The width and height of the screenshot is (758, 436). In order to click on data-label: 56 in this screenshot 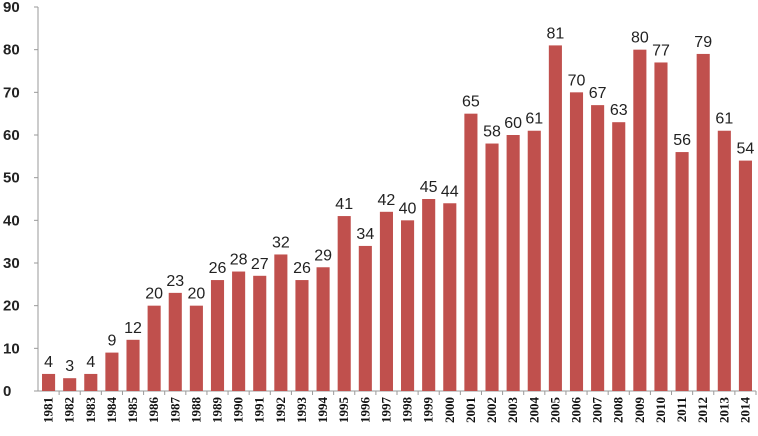, I will do `click(682, 140)`.